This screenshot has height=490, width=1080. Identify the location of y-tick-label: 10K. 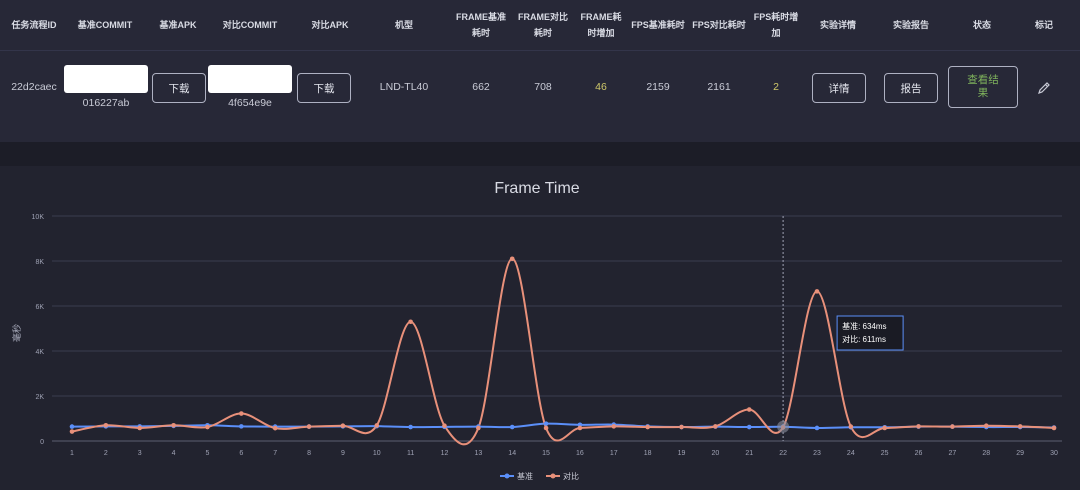
(38, 217).